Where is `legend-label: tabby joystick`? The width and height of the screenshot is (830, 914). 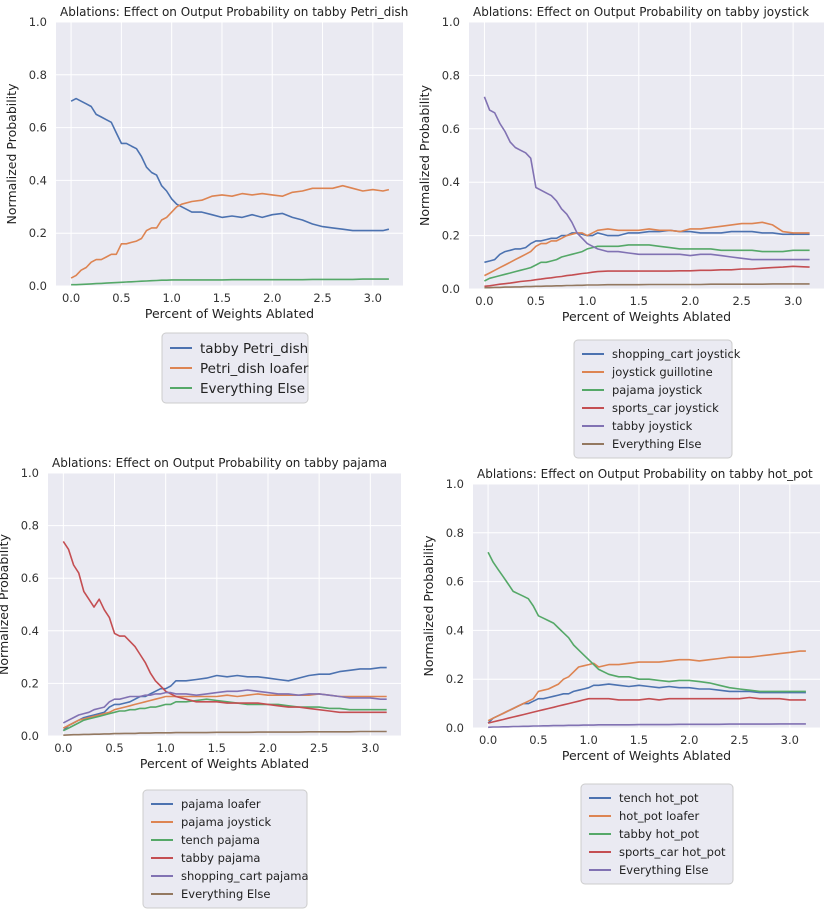
legend-label: tabby joystick is located at coordinates (652, 426).